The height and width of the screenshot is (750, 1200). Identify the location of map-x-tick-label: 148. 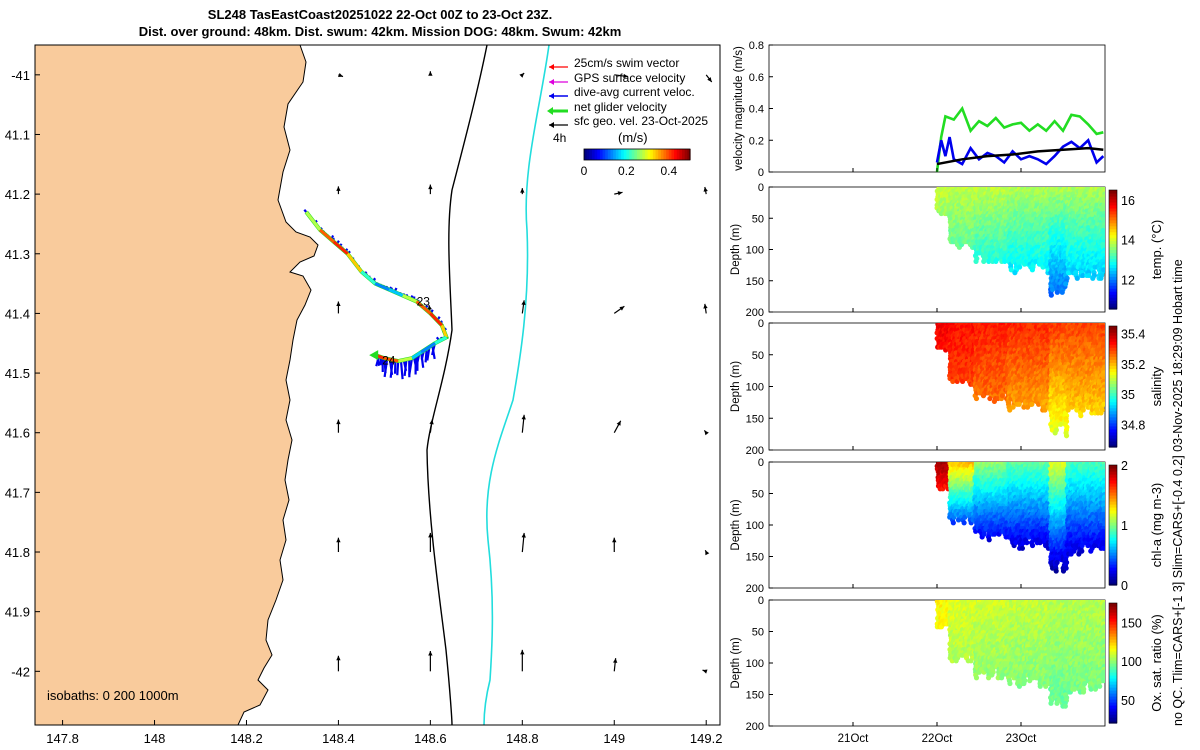
(155, 738).